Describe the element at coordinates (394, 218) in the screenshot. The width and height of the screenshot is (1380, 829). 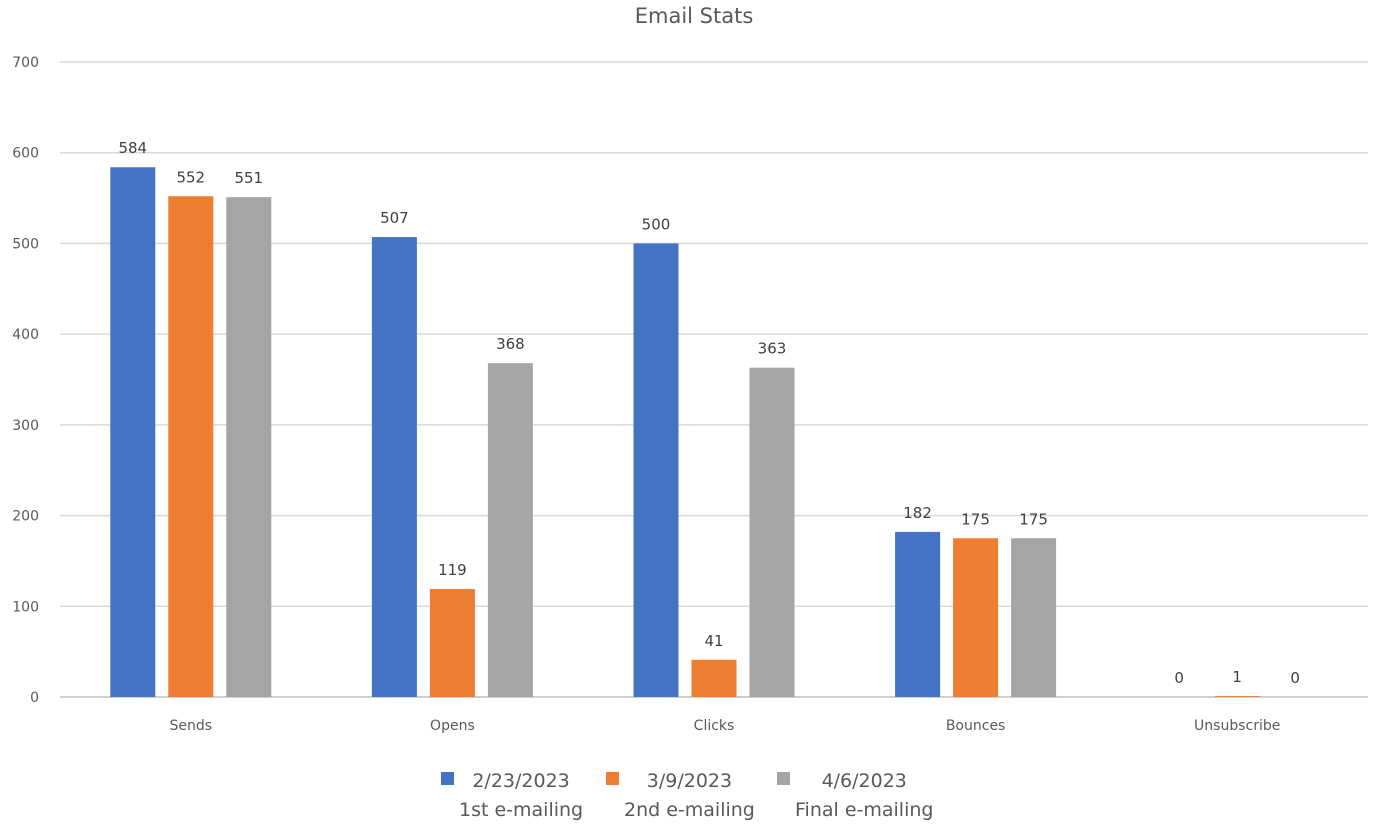
I see `data-label: 507` at that location.